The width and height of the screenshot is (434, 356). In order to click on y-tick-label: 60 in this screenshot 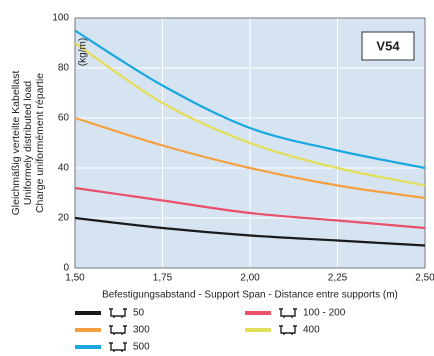, I will do `click(64, 118)`.